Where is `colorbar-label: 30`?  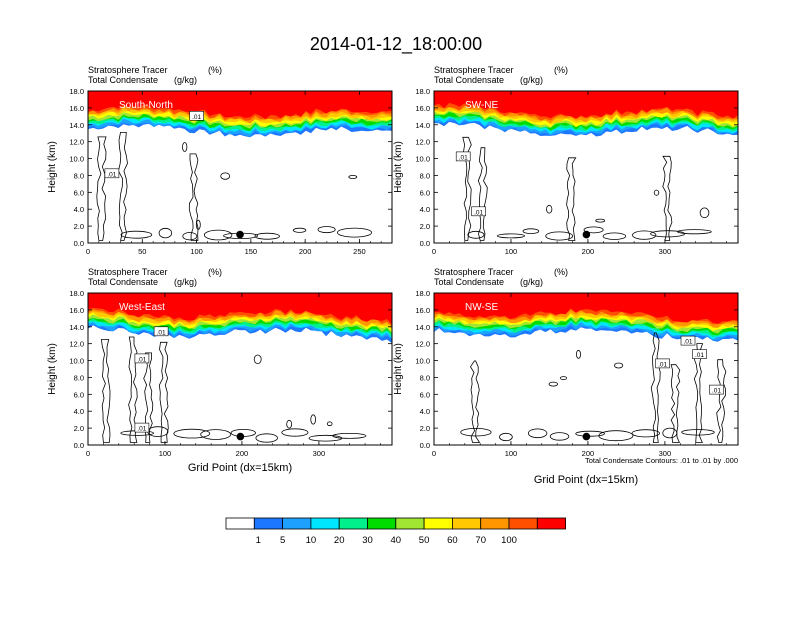 colorbar-label: 30 is located at coordinates (367, 540).